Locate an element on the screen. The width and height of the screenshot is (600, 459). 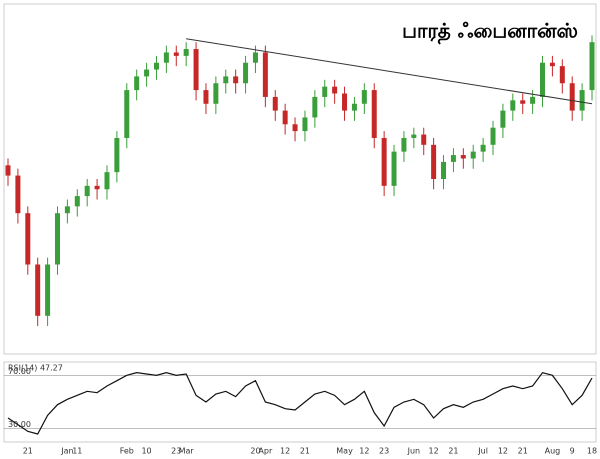
x-tick-label: Mar is located at coordinates (187, 451).